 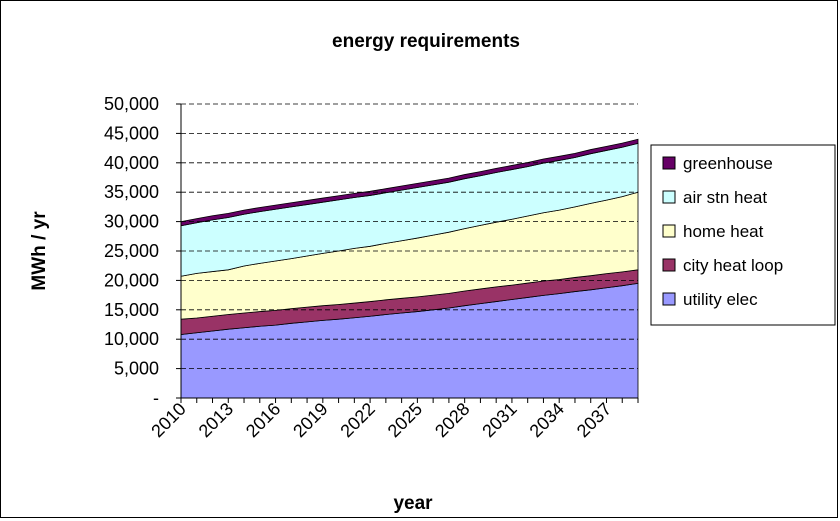 What do you see at coordinates (156, 398) in the screenshot?
I see `y-tick-label: -` at bounding box center [156, 398].